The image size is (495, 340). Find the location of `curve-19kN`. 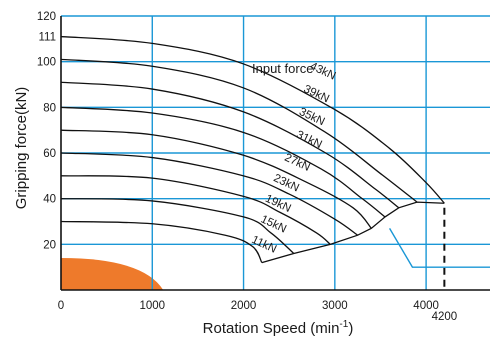

curve-19kN is located at coordinates (195, 210).